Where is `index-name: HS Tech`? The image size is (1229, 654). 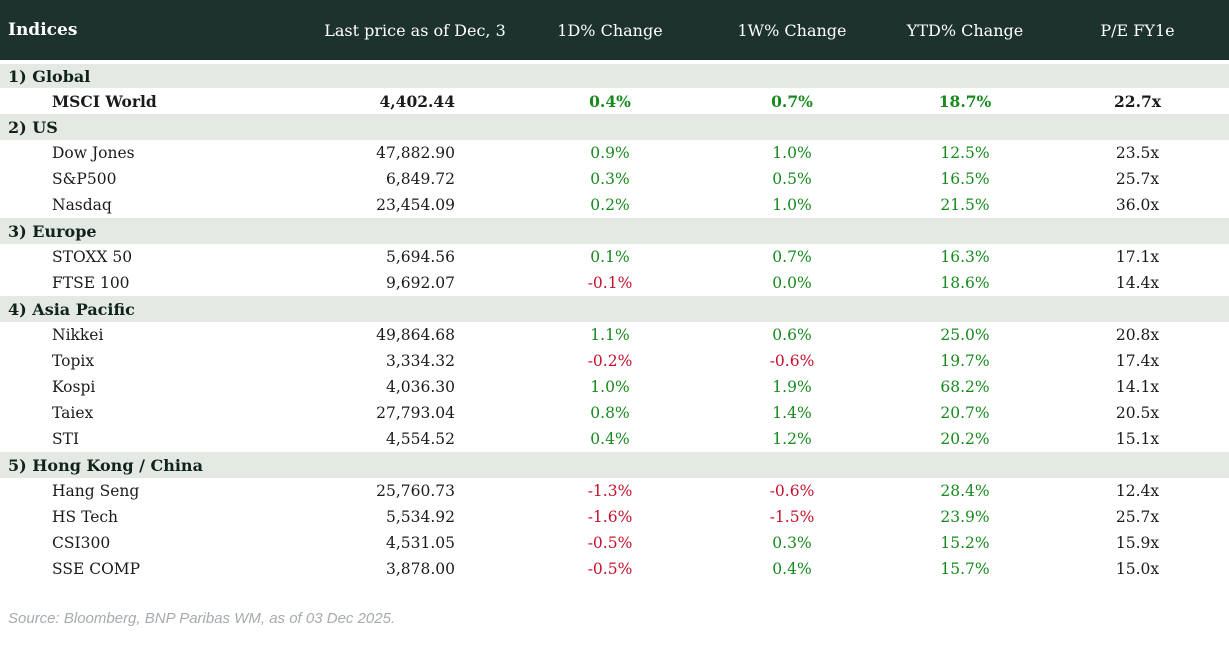
index-name: HS Tech is located at coordinates (85, 517).